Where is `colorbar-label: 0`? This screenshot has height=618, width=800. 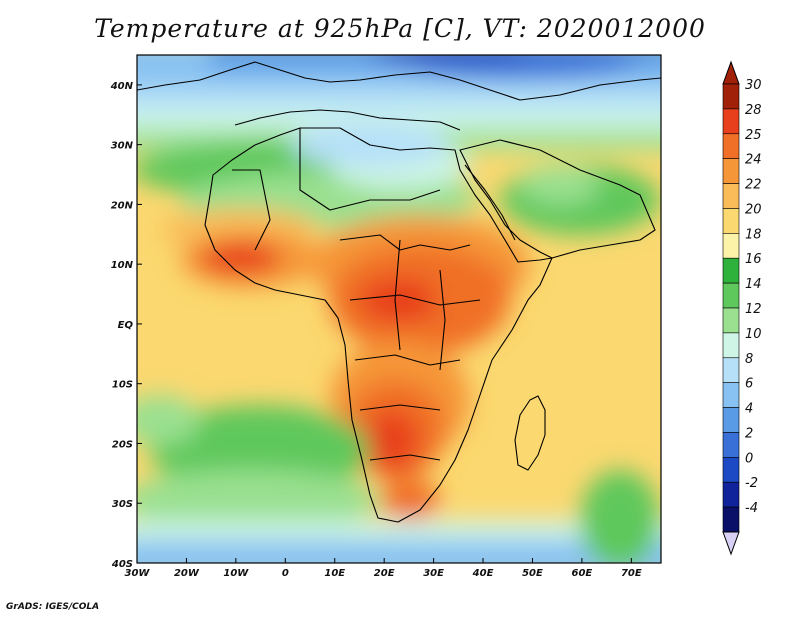
colorbar-label: 0 is located at coordinates (749, 458).